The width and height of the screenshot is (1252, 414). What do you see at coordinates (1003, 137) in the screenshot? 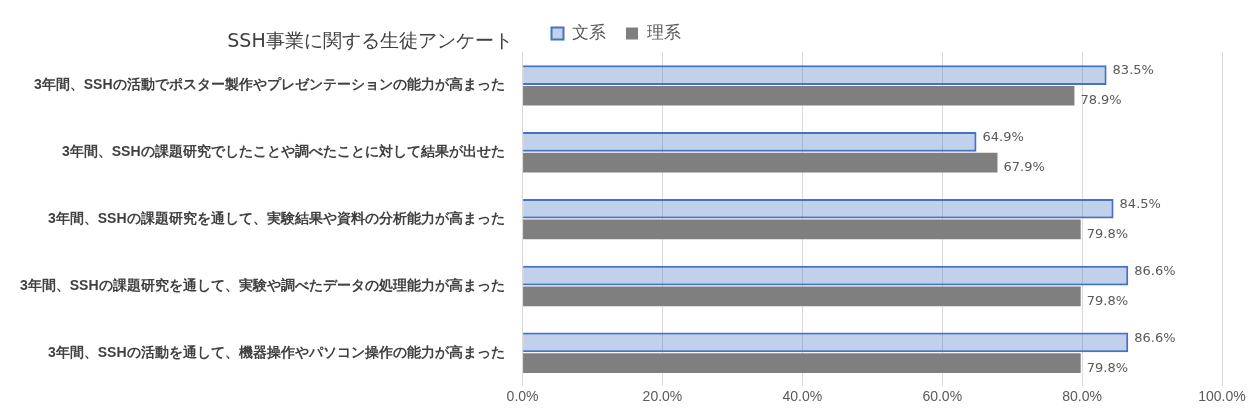
I see `data-label: 64.9%` at bounding box center [1003, 137].